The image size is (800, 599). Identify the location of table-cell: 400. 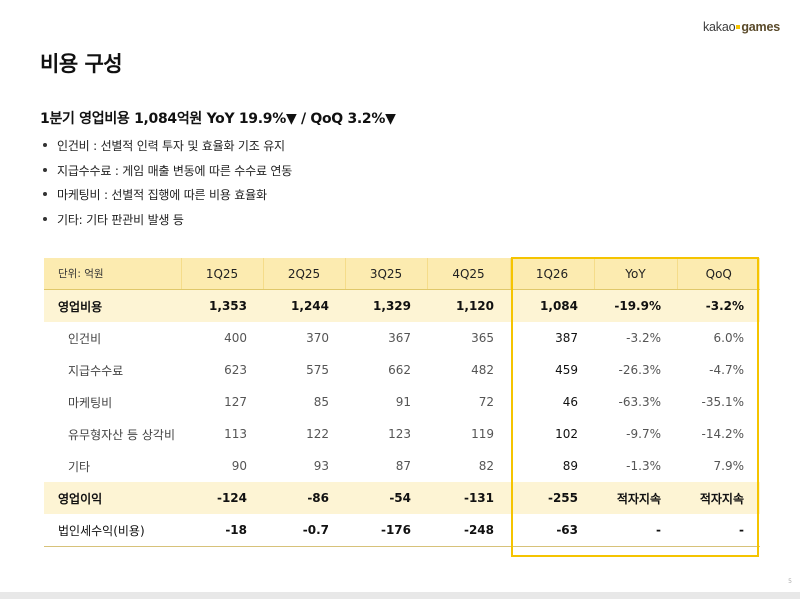
(235, 338).